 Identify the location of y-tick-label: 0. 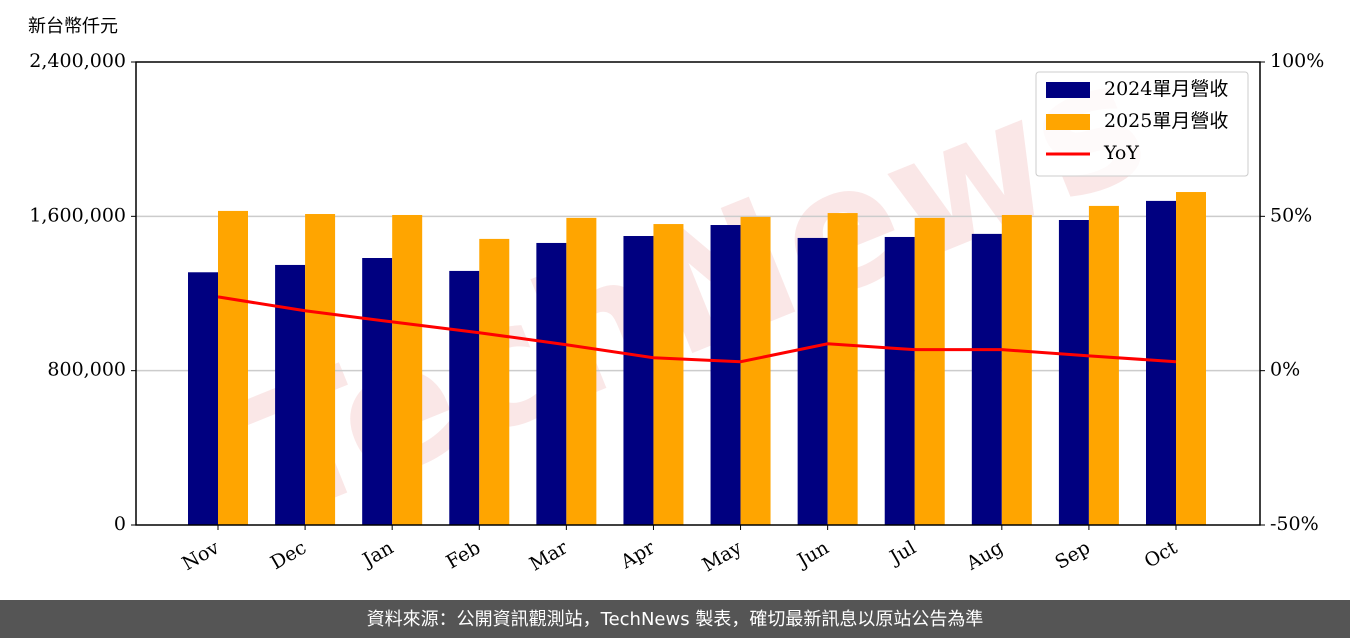
(120, 524).